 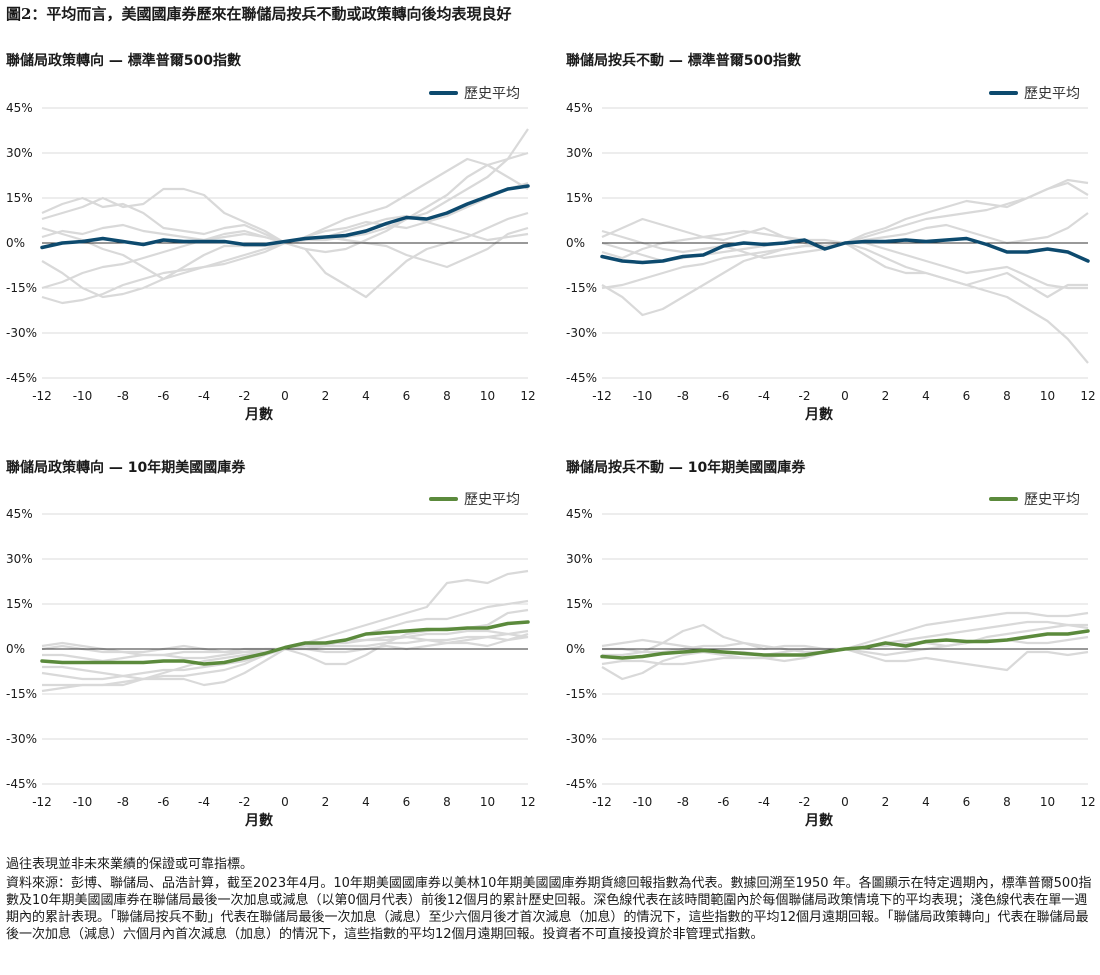 What do you see at coordinates (123, 61) in the screenshot?
I see `panel-title-sp500-pivot: 聯儲局政策轉向 — 標準普爾500指數` at bounding box center [123, 61].